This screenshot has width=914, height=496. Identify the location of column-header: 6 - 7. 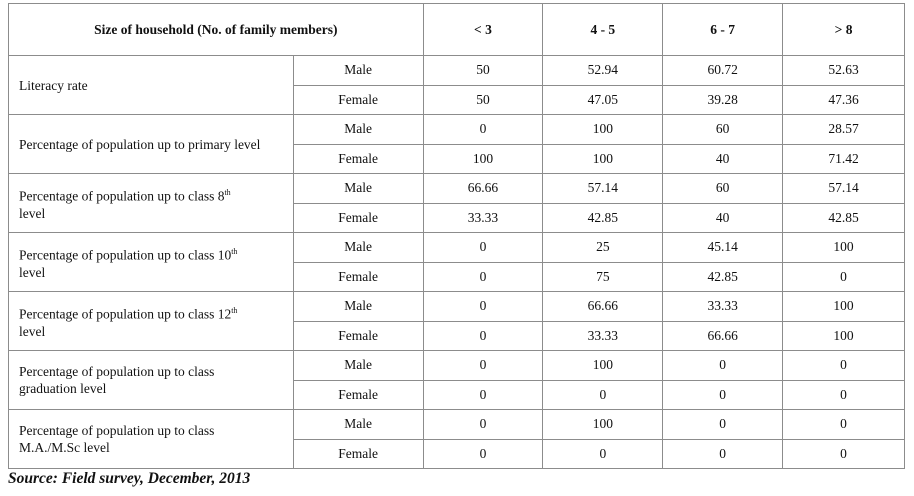
(723, 29).